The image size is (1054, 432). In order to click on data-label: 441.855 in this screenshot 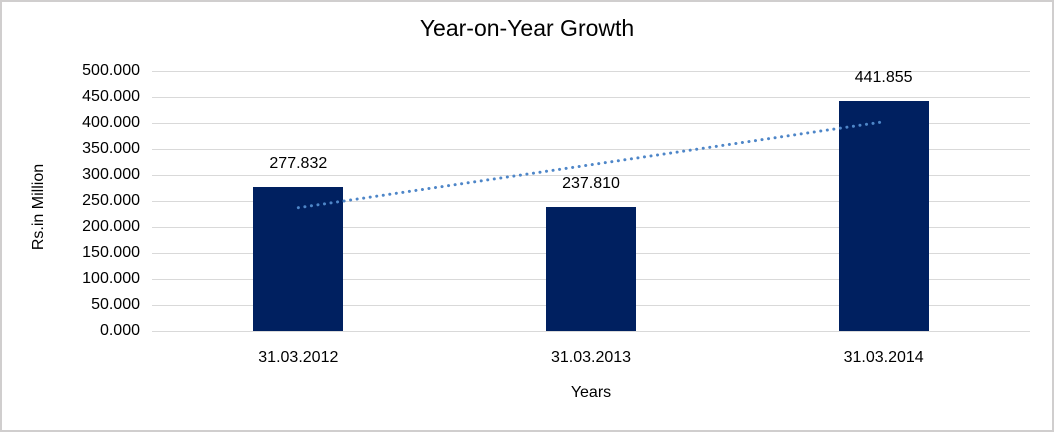, I will do `click(883, 78)`.